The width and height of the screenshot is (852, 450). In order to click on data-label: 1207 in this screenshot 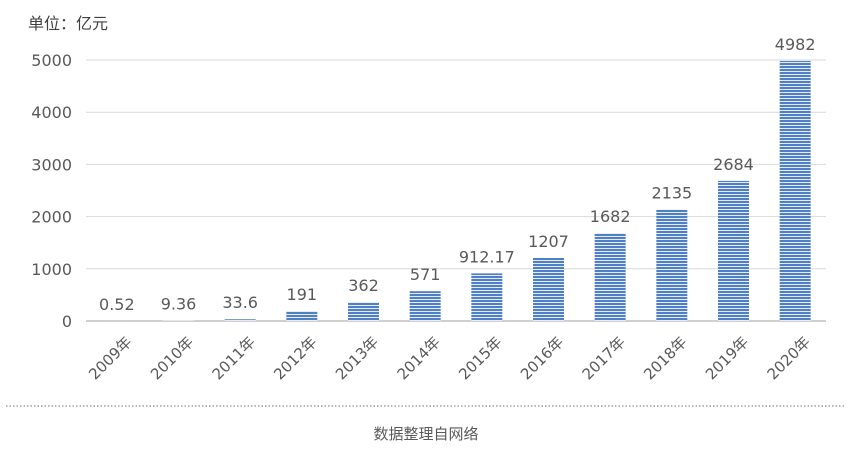, I will do `click(548, 241)`.